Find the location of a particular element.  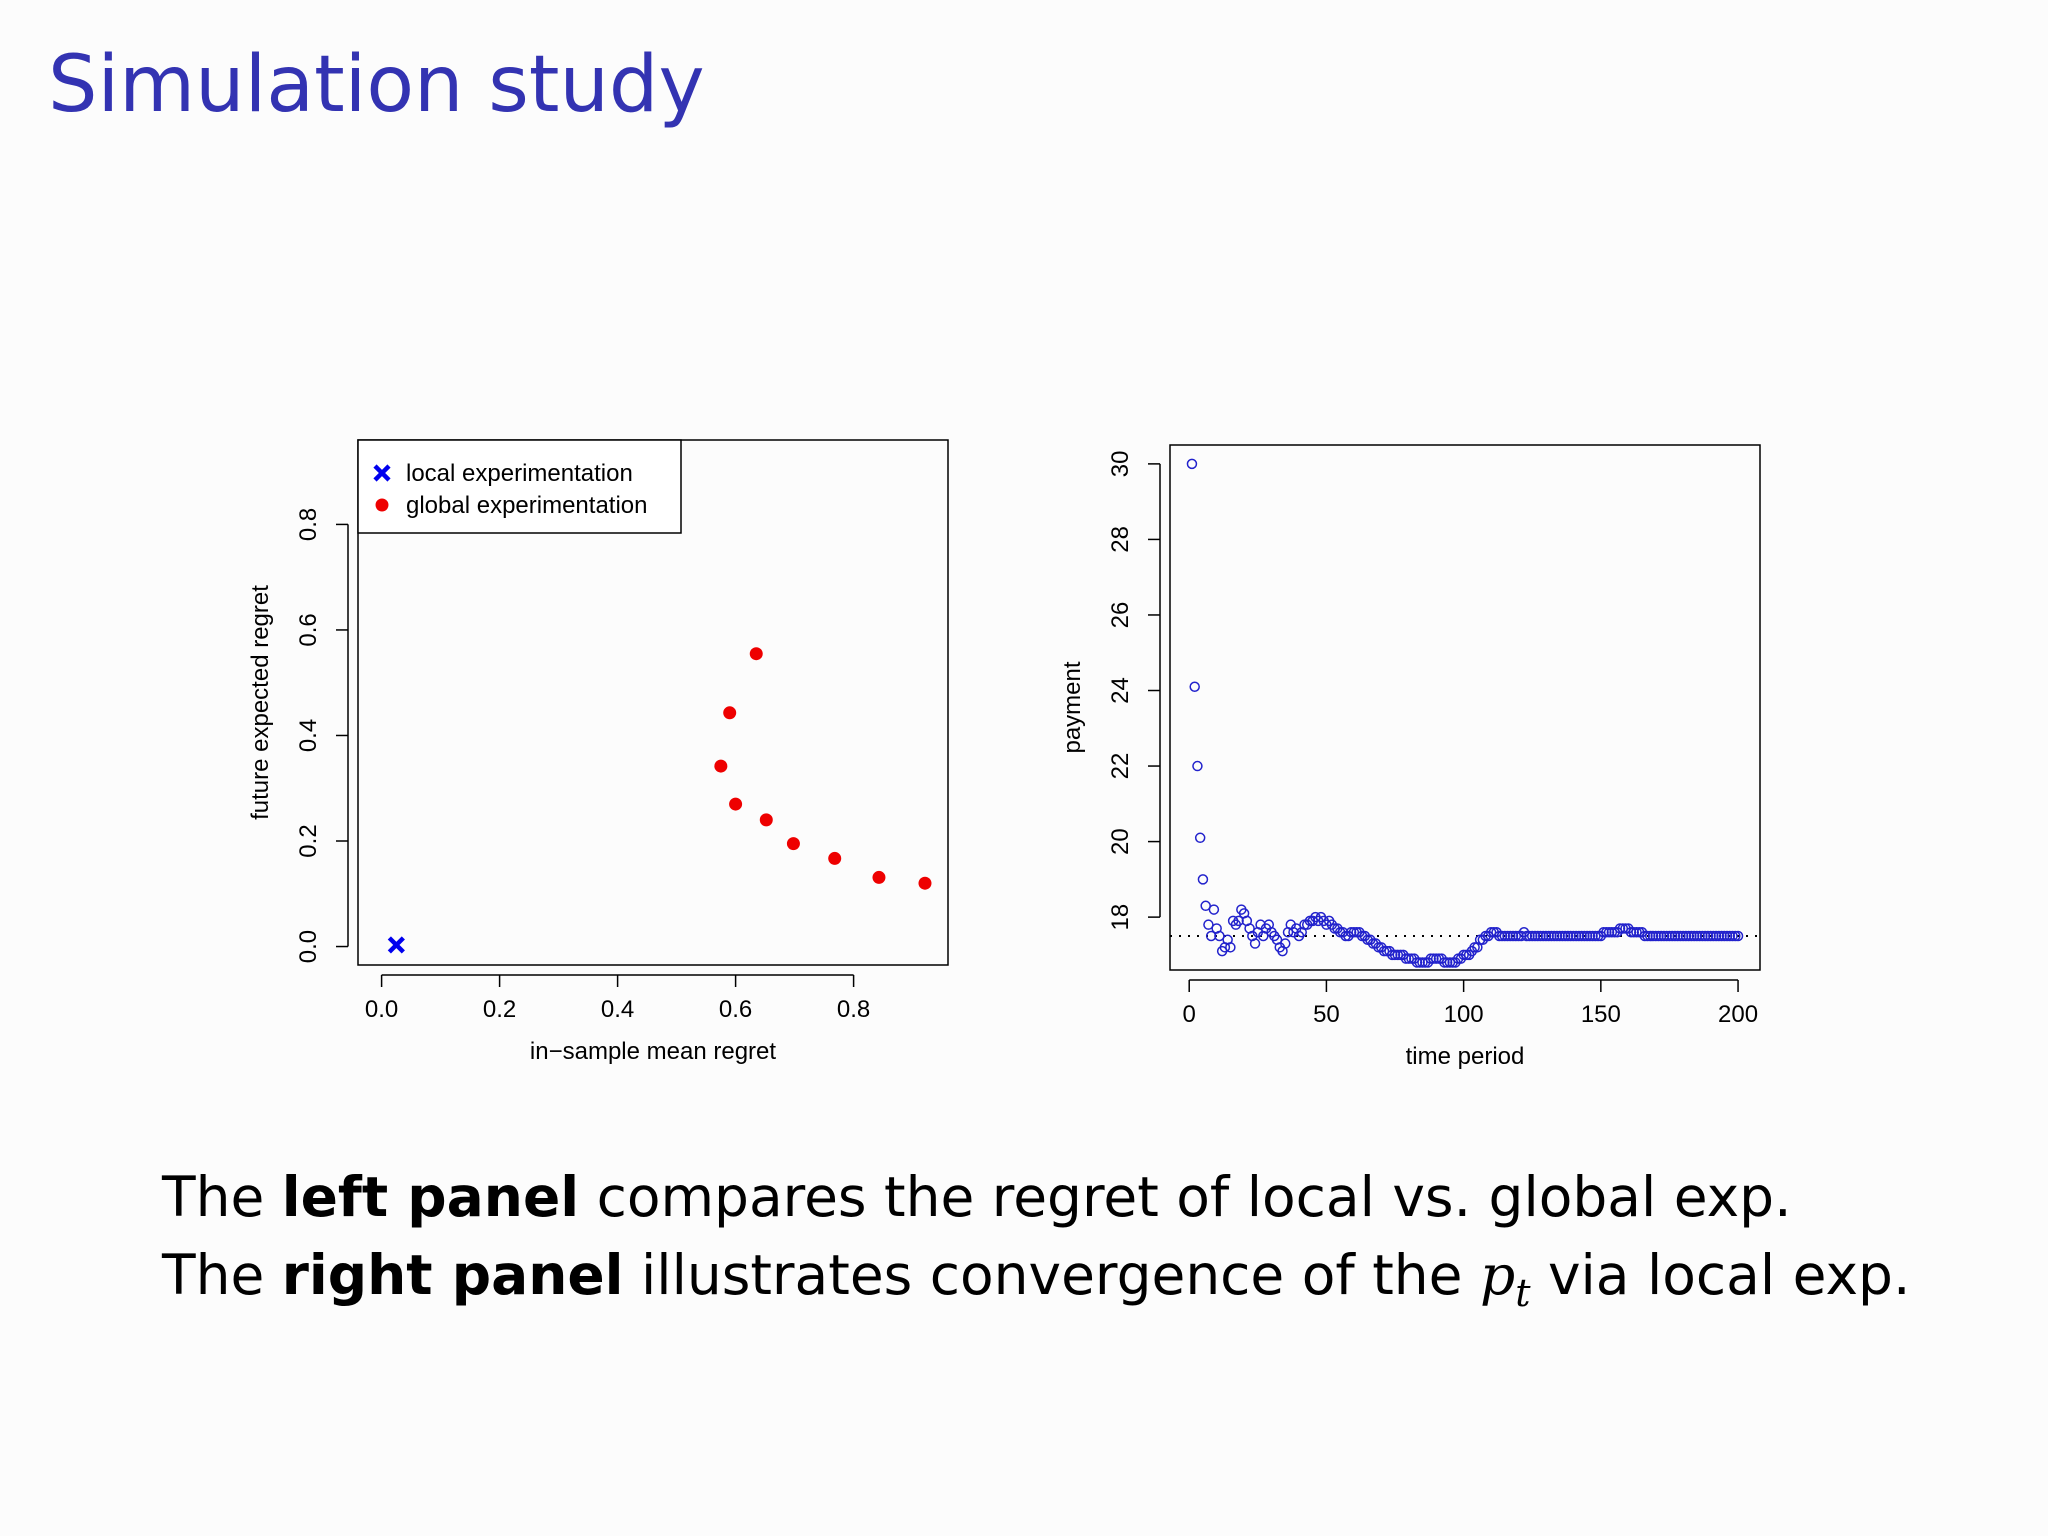

local-marker-stroke is located at coordinates (396, 945).